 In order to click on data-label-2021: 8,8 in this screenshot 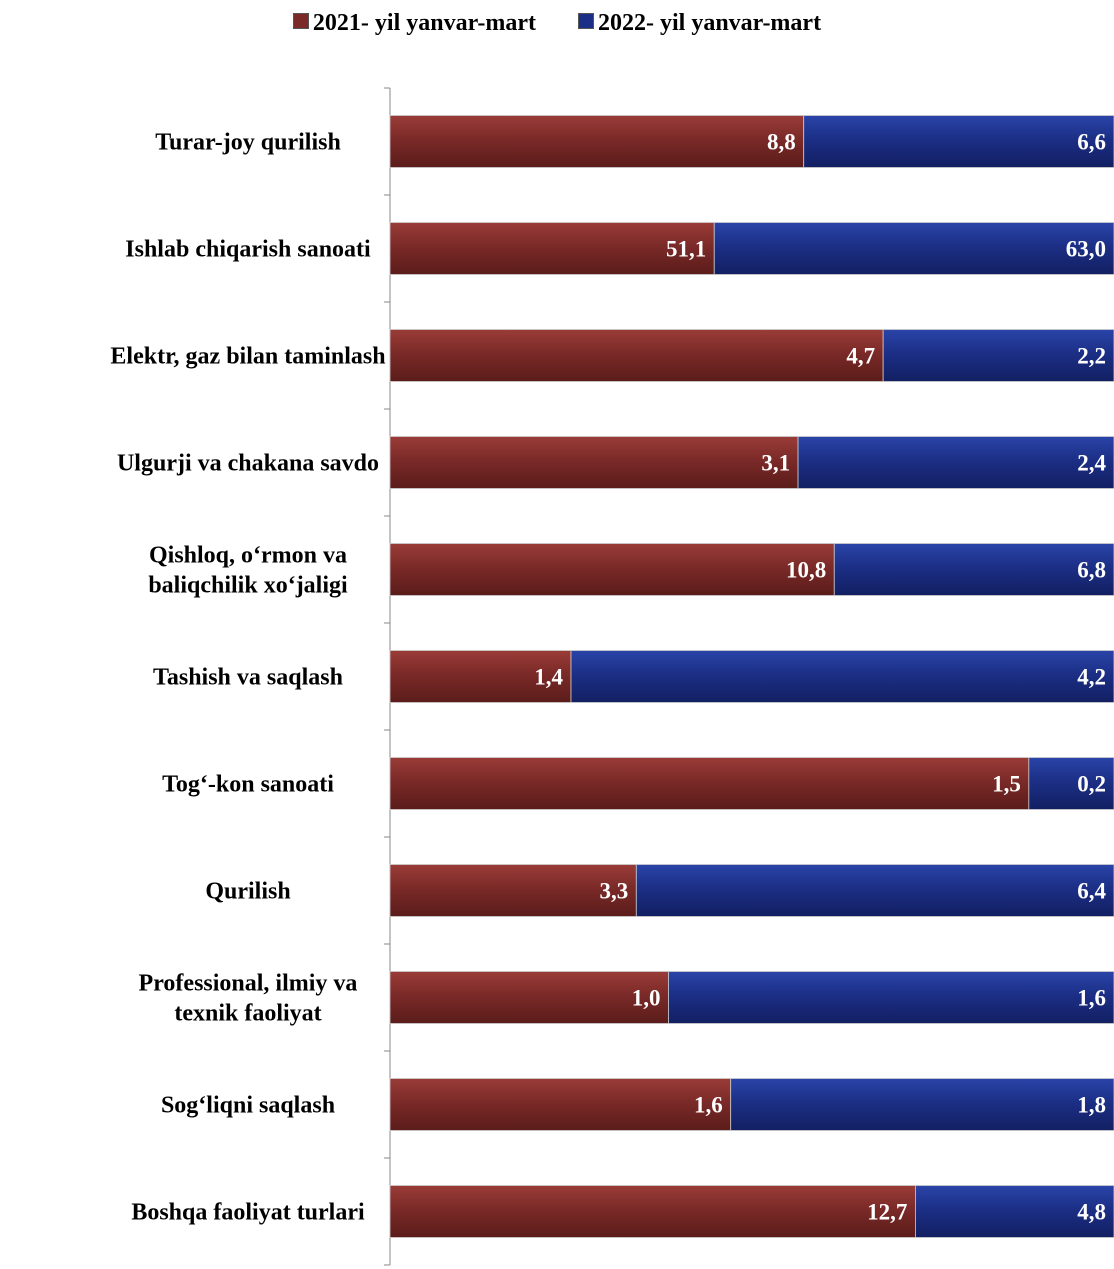, I will do `click(781, 142)`.